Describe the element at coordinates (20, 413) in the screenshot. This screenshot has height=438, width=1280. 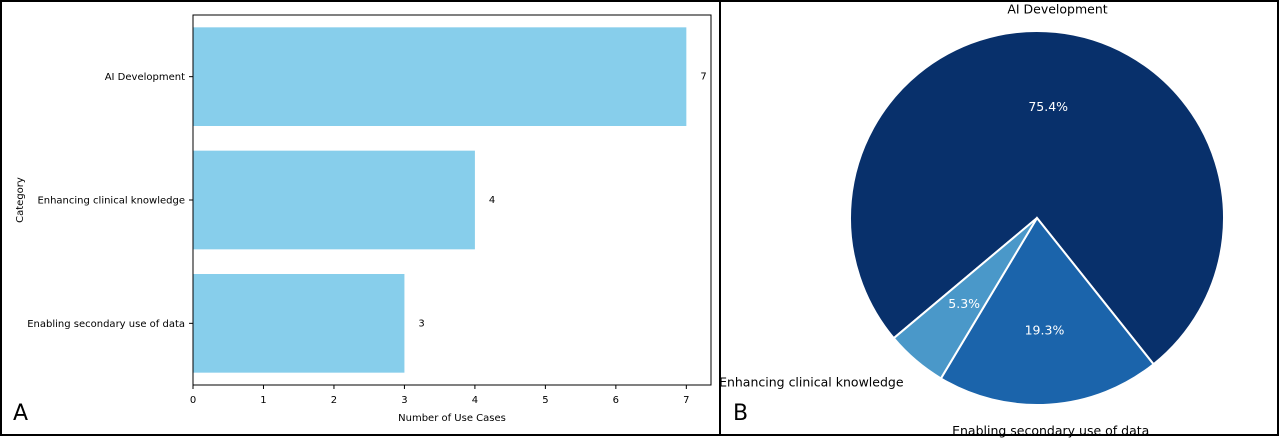
I see `panel-label-a: A` at that location.